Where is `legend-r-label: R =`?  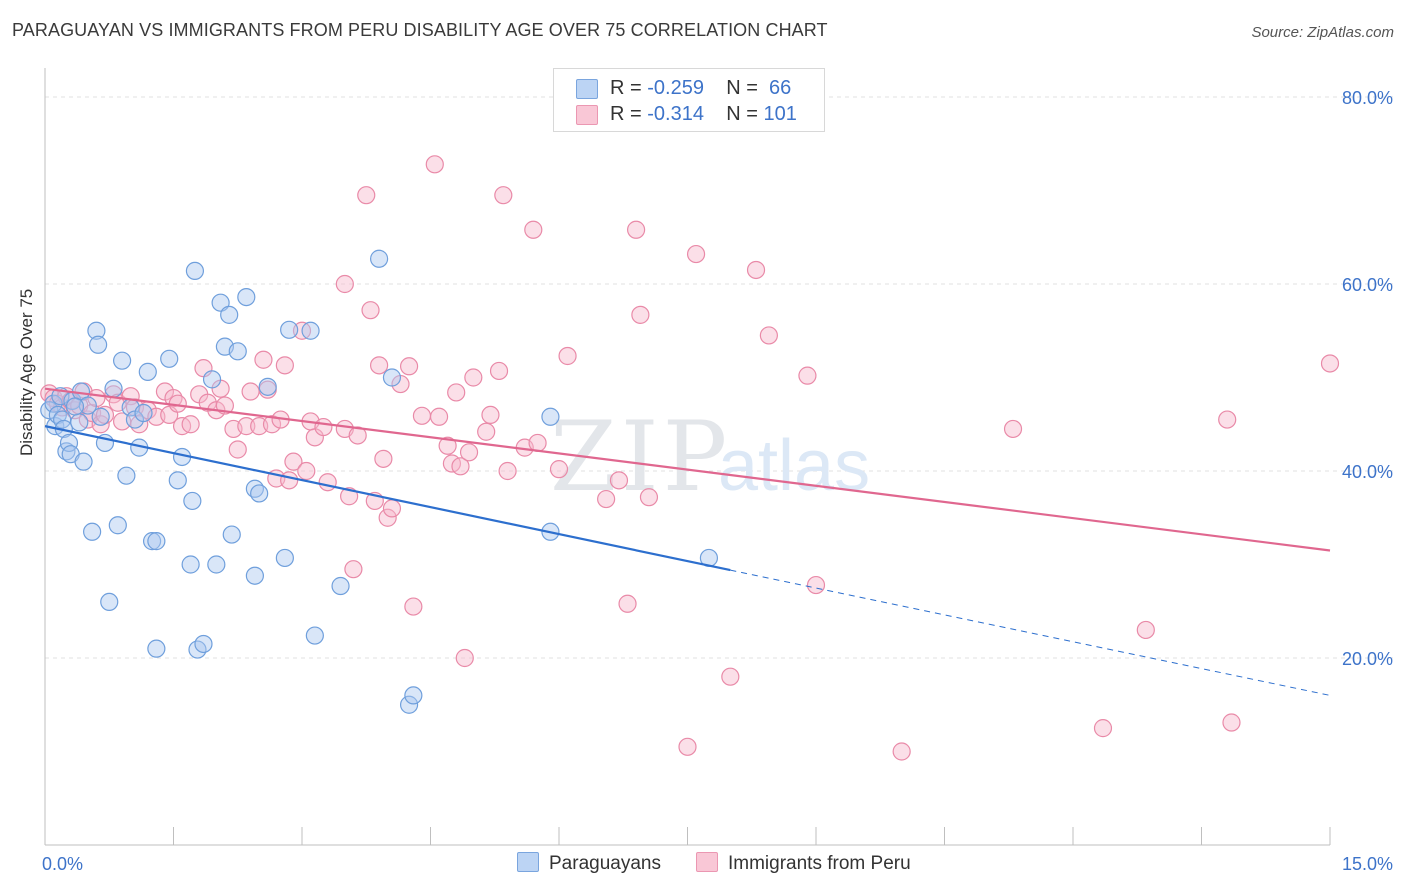
legend-r-label: R = is located at coordinates (629, 88).